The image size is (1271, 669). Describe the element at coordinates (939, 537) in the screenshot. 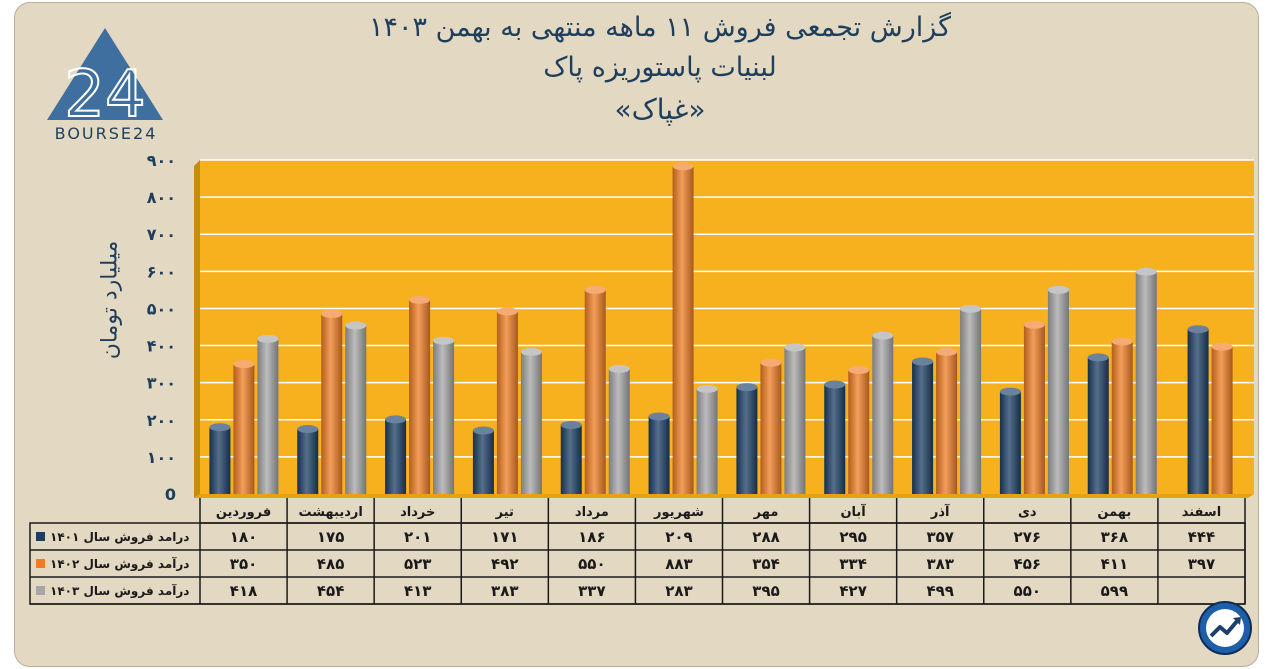

I see `data-label: ۳۵۷` at that location.